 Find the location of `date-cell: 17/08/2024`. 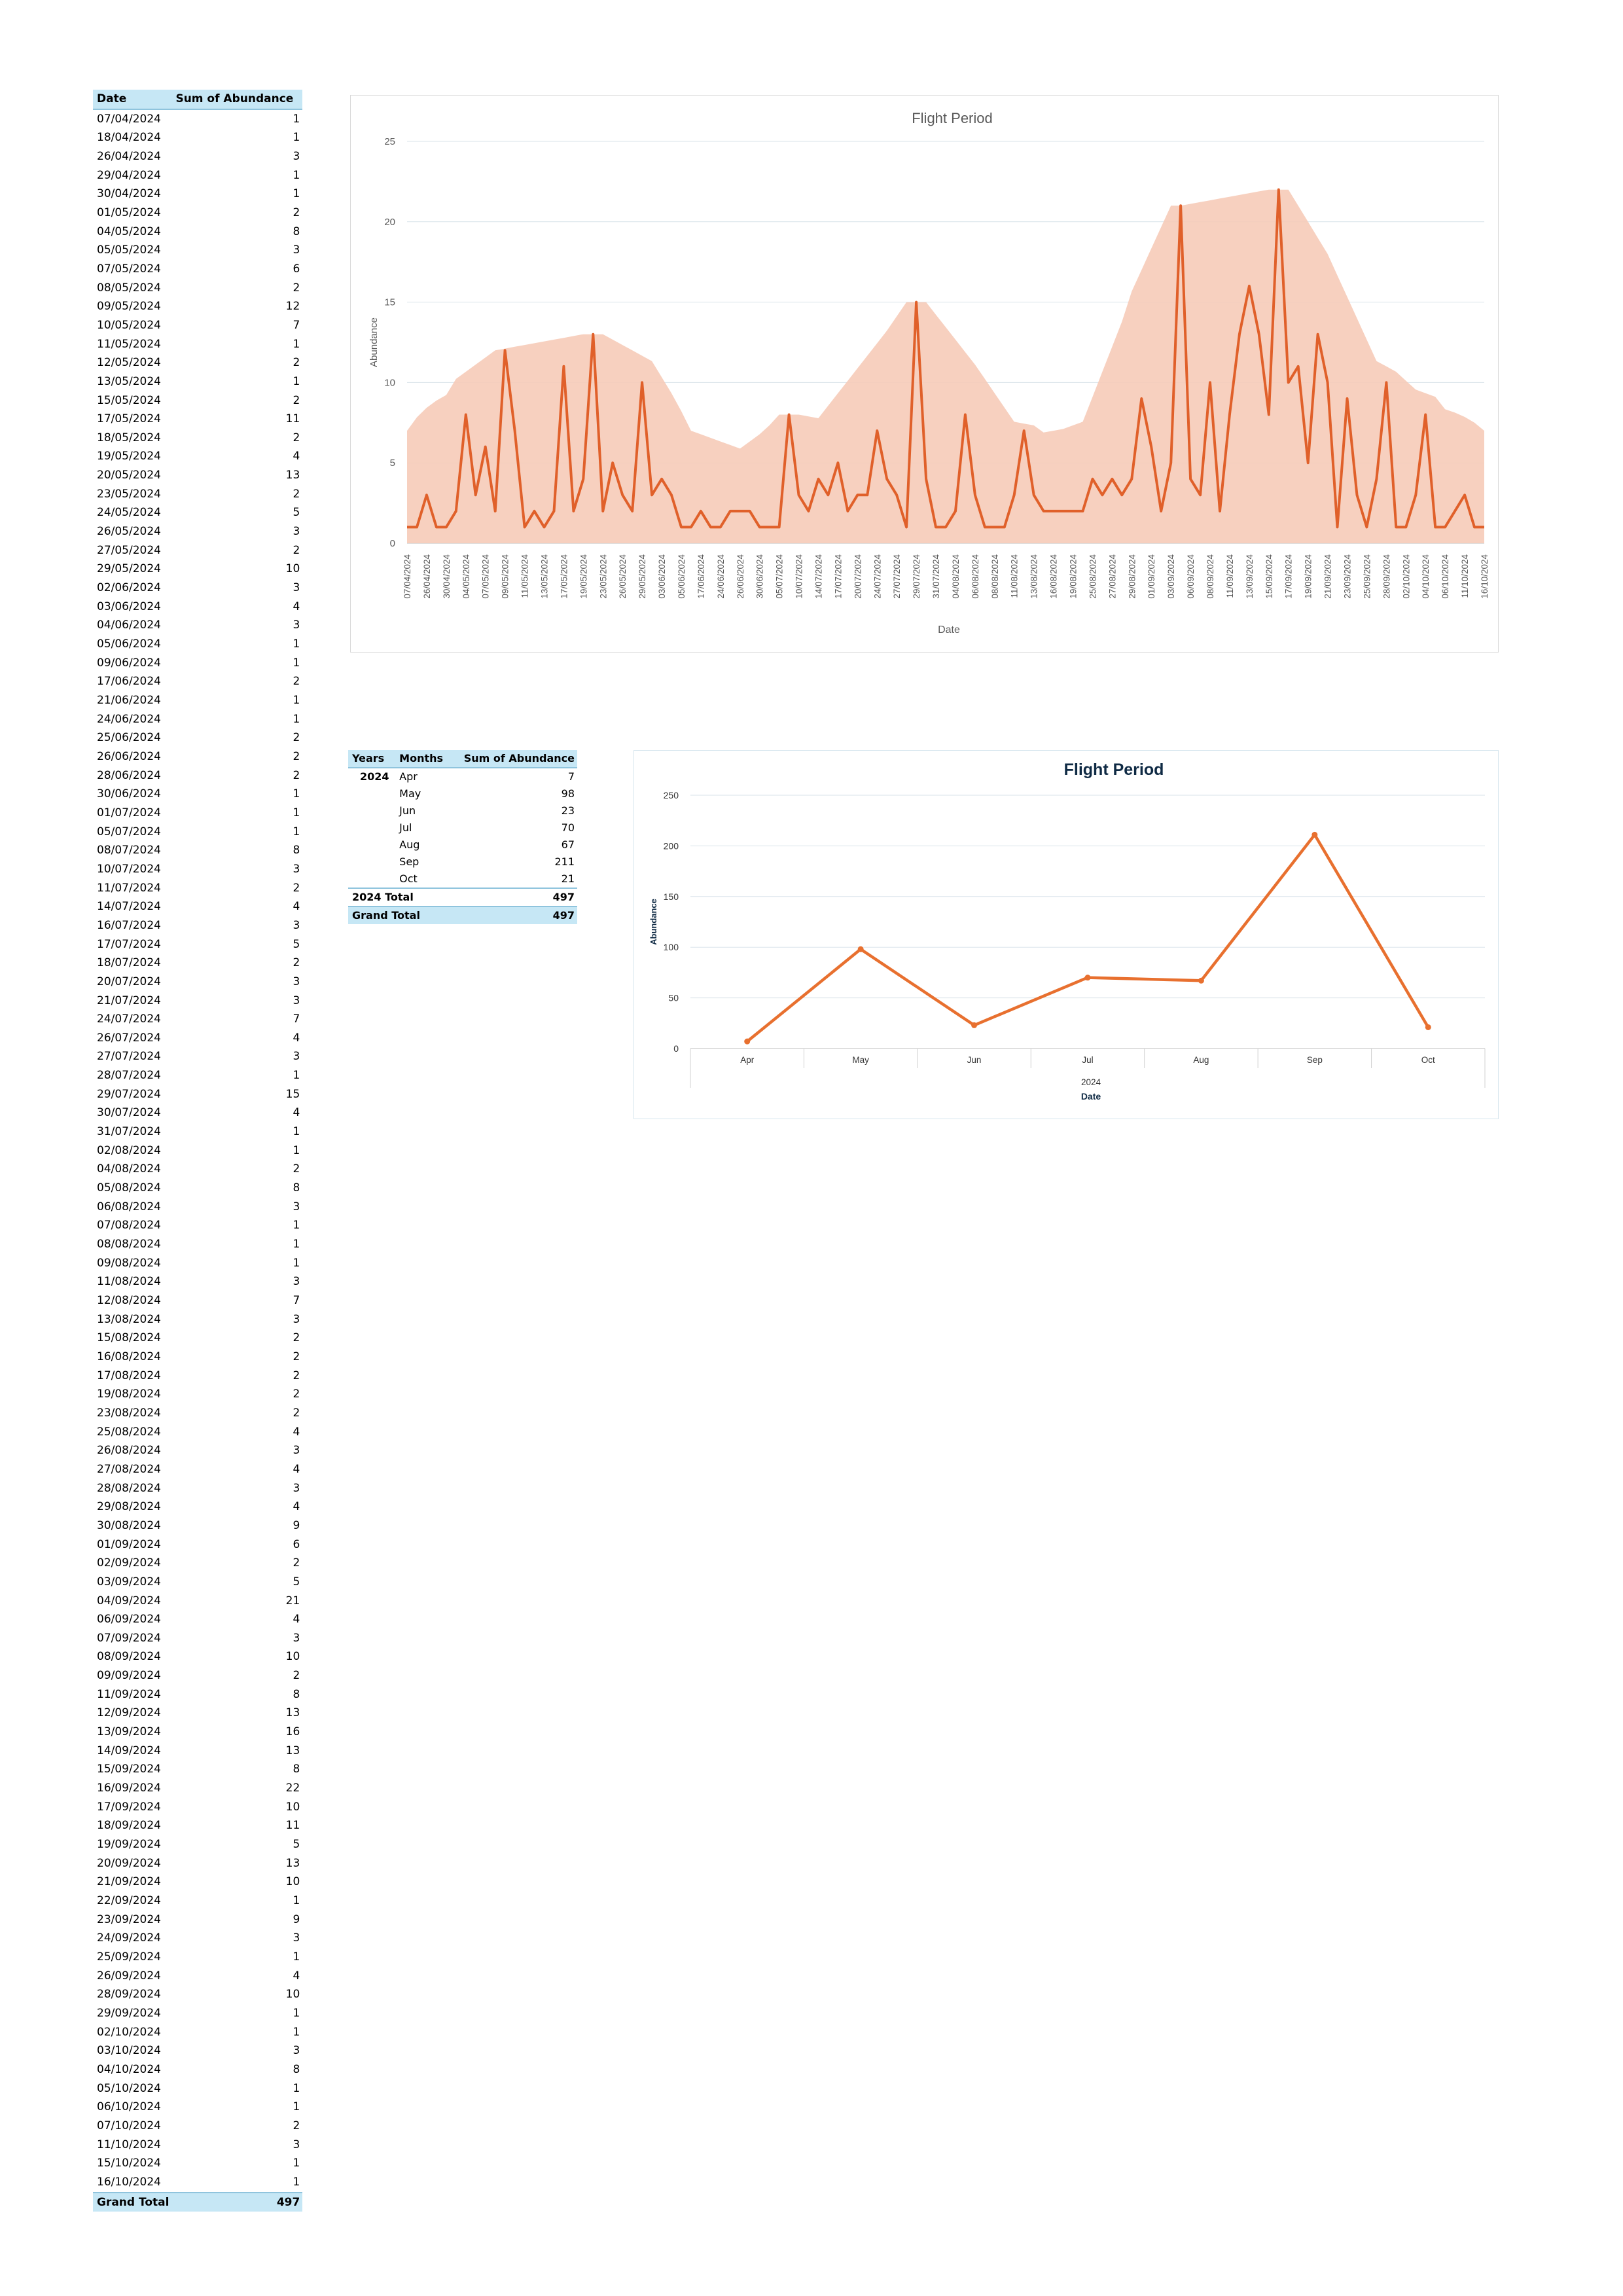

date-cell: 17/08/2024 is located at coordinates (129, 1375).